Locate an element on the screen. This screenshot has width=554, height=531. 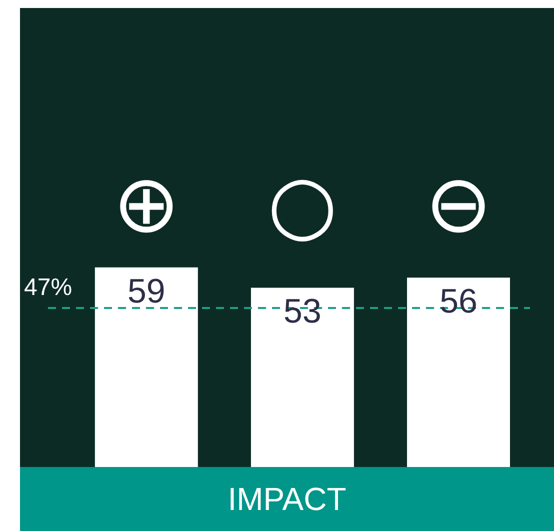
x-tick-label: ○ is located at coordinates (303, 204).